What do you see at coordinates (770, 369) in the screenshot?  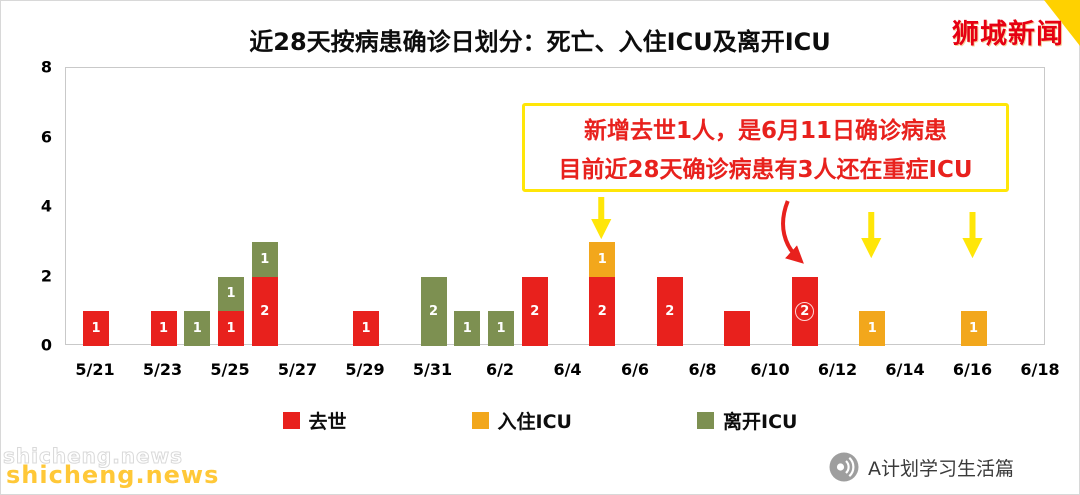 I see `x-tick-label: 6/10` at bounding box center [770, 369].